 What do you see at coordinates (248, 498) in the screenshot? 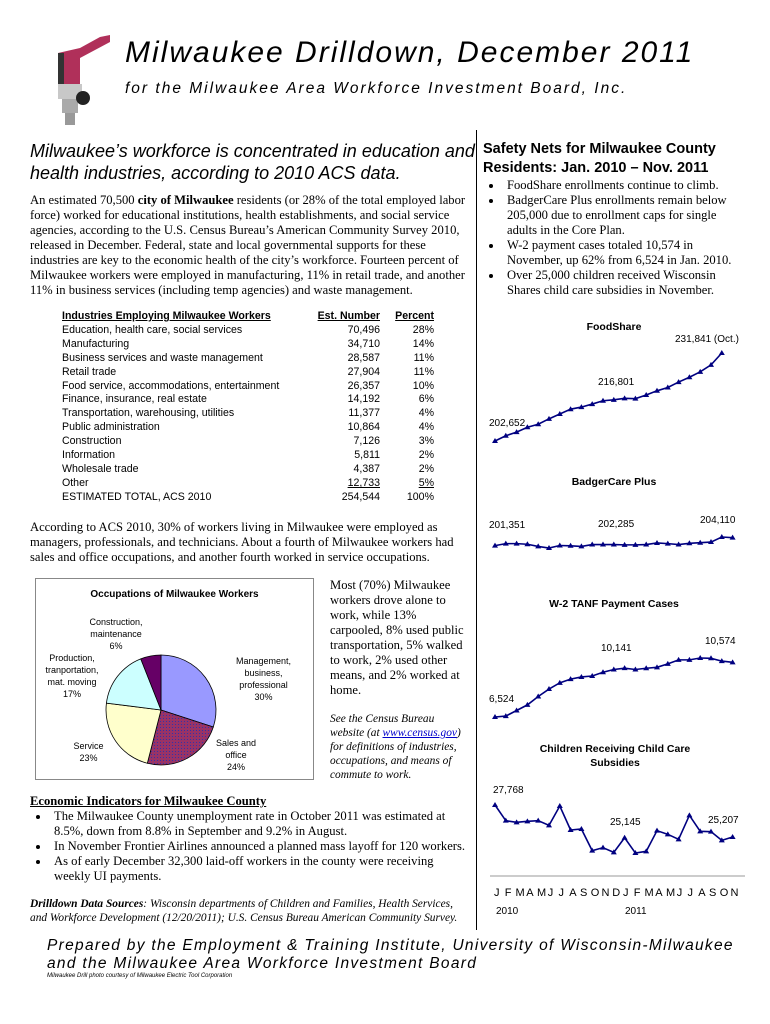
I see `table-row: ESTIMATED TOTAL, ACS 2010 254,544 100%` at bounding box center [248, 498].